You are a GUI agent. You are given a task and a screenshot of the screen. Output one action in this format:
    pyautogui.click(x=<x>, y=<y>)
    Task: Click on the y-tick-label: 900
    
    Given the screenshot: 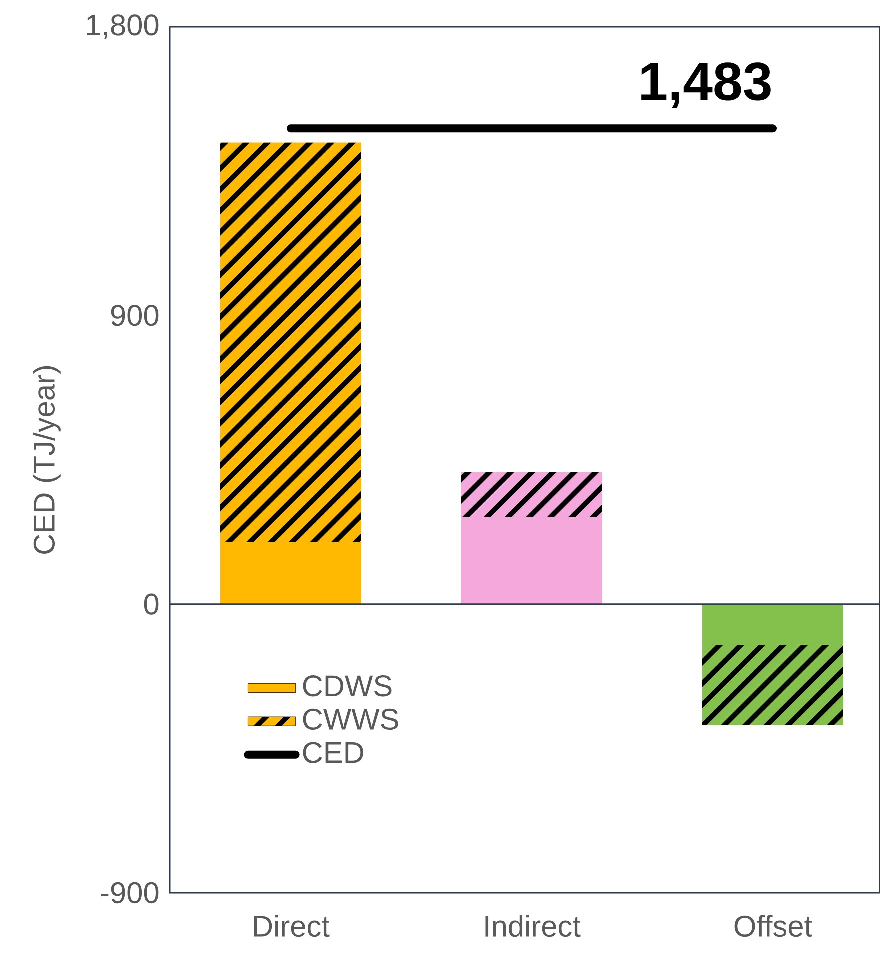 What is the action you would take?
    pyautogui.click(x=135, y=315)
    